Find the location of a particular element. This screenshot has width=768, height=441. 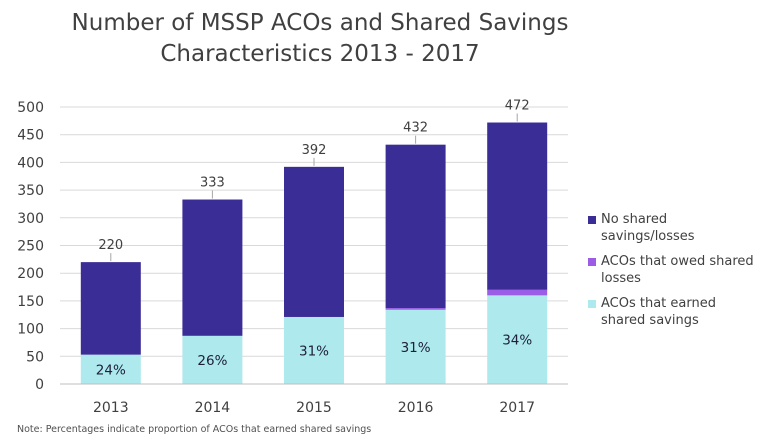

legend-item: ACOs that owed shared losses is located at coordinates (676, 270).